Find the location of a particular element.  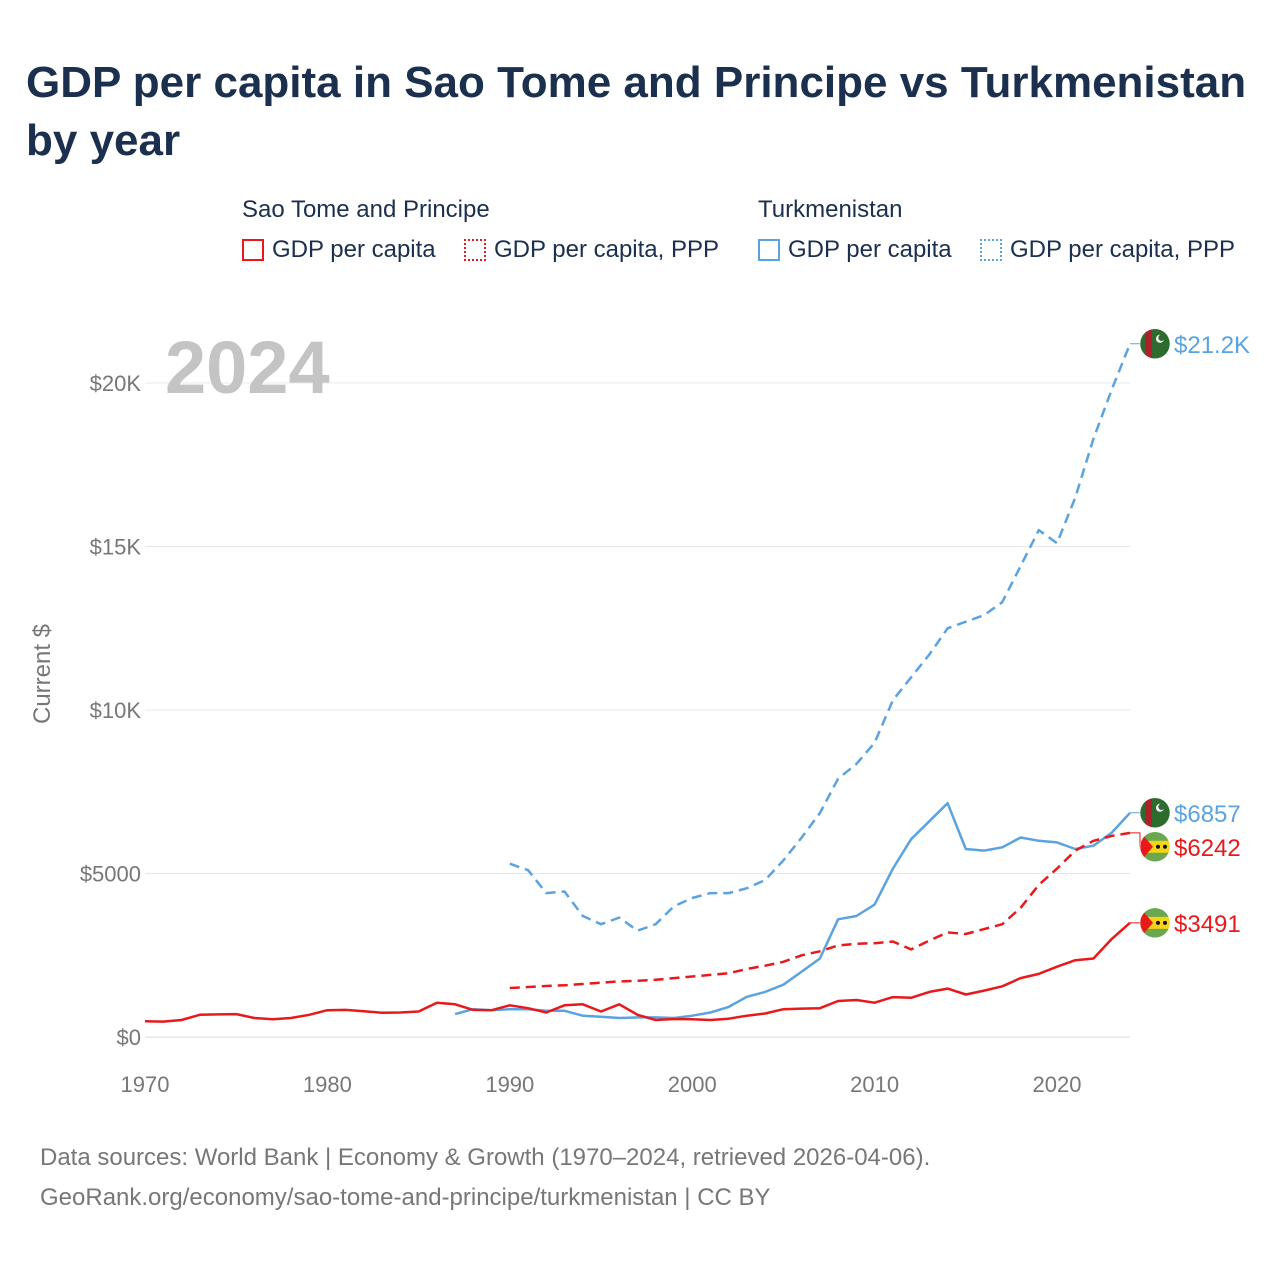

series-end-markers: $21.2K $6857 $6242 $3491 is located at coordinates (1190, 633).